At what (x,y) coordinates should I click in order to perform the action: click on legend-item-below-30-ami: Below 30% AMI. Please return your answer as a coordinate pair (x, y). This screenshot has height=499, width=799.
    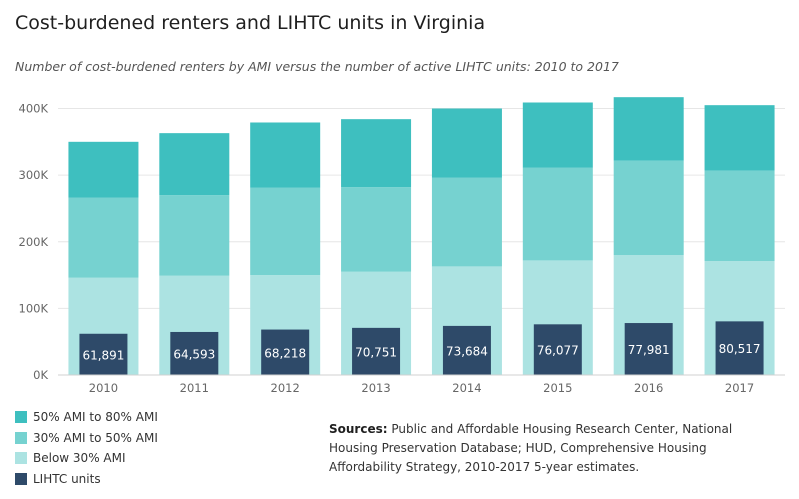
    Looking at the image, I should click on (86, 458).